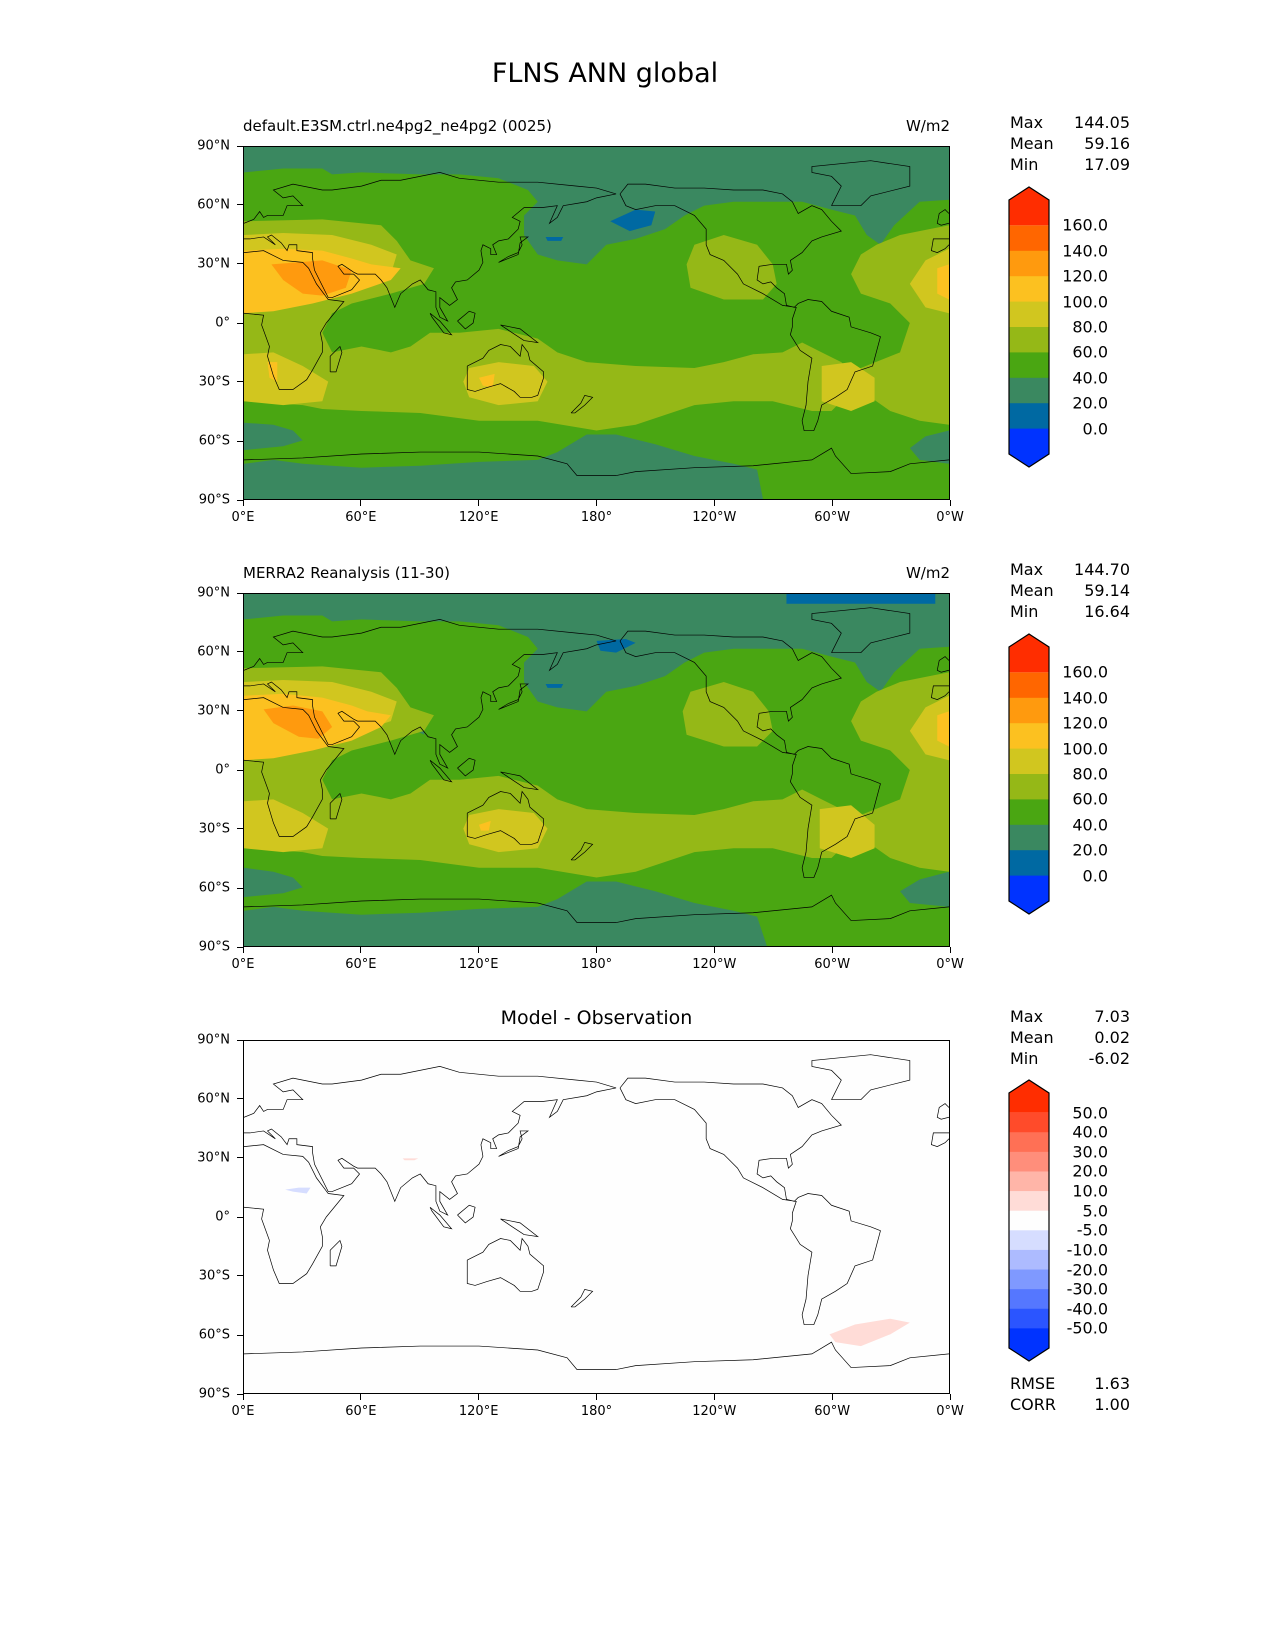 This screenshot has height=1650, width=1275. I want to click on stat-label: Mean, so click(1032, 143).